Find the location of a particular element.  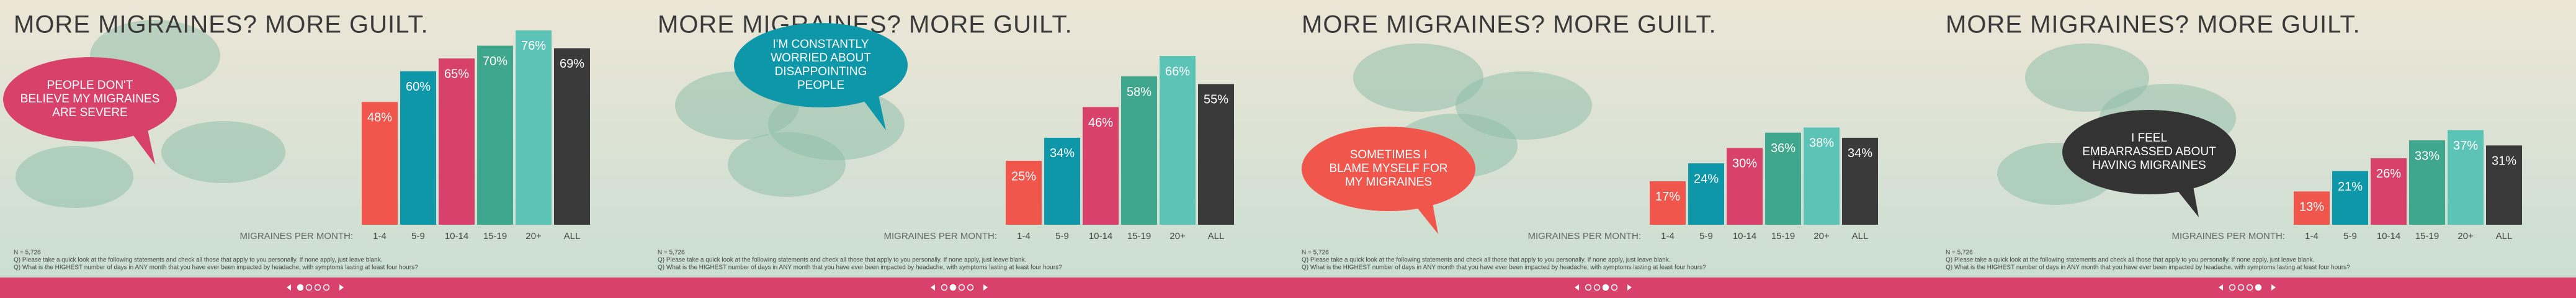

value-label: 65% is located at coordinates (456, 74).